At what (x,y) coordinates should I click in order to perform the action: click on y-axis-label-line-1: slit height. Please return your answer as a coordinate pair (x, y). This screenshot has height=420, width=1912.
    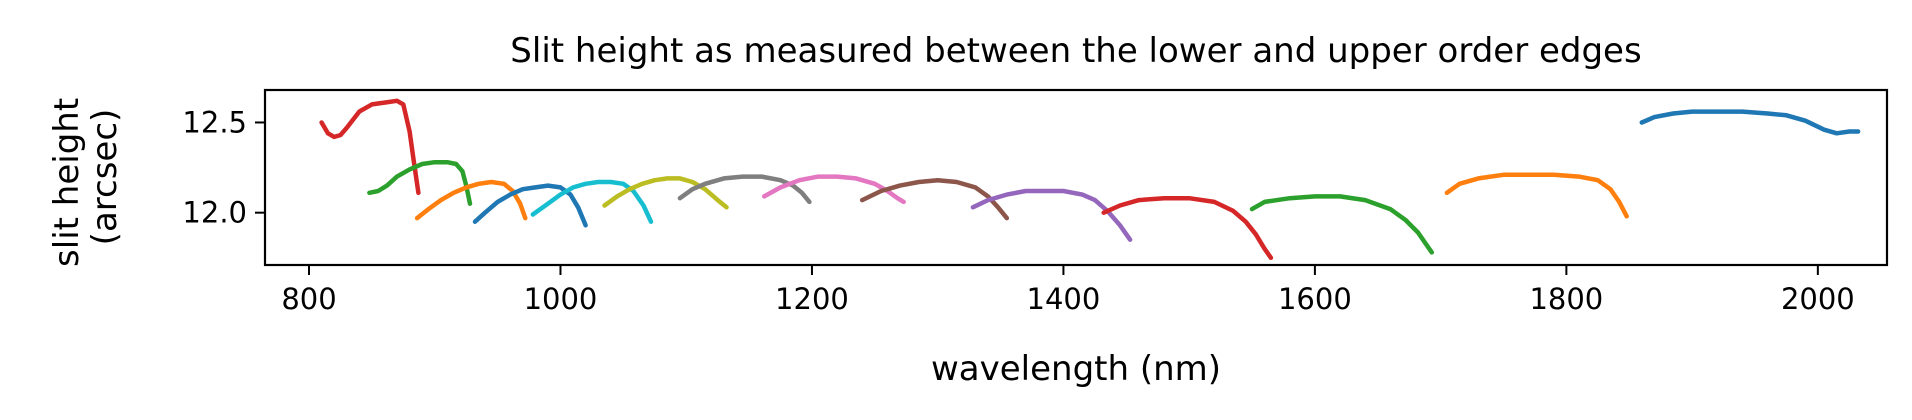
    Looking at the image, I should click on (67, 182).